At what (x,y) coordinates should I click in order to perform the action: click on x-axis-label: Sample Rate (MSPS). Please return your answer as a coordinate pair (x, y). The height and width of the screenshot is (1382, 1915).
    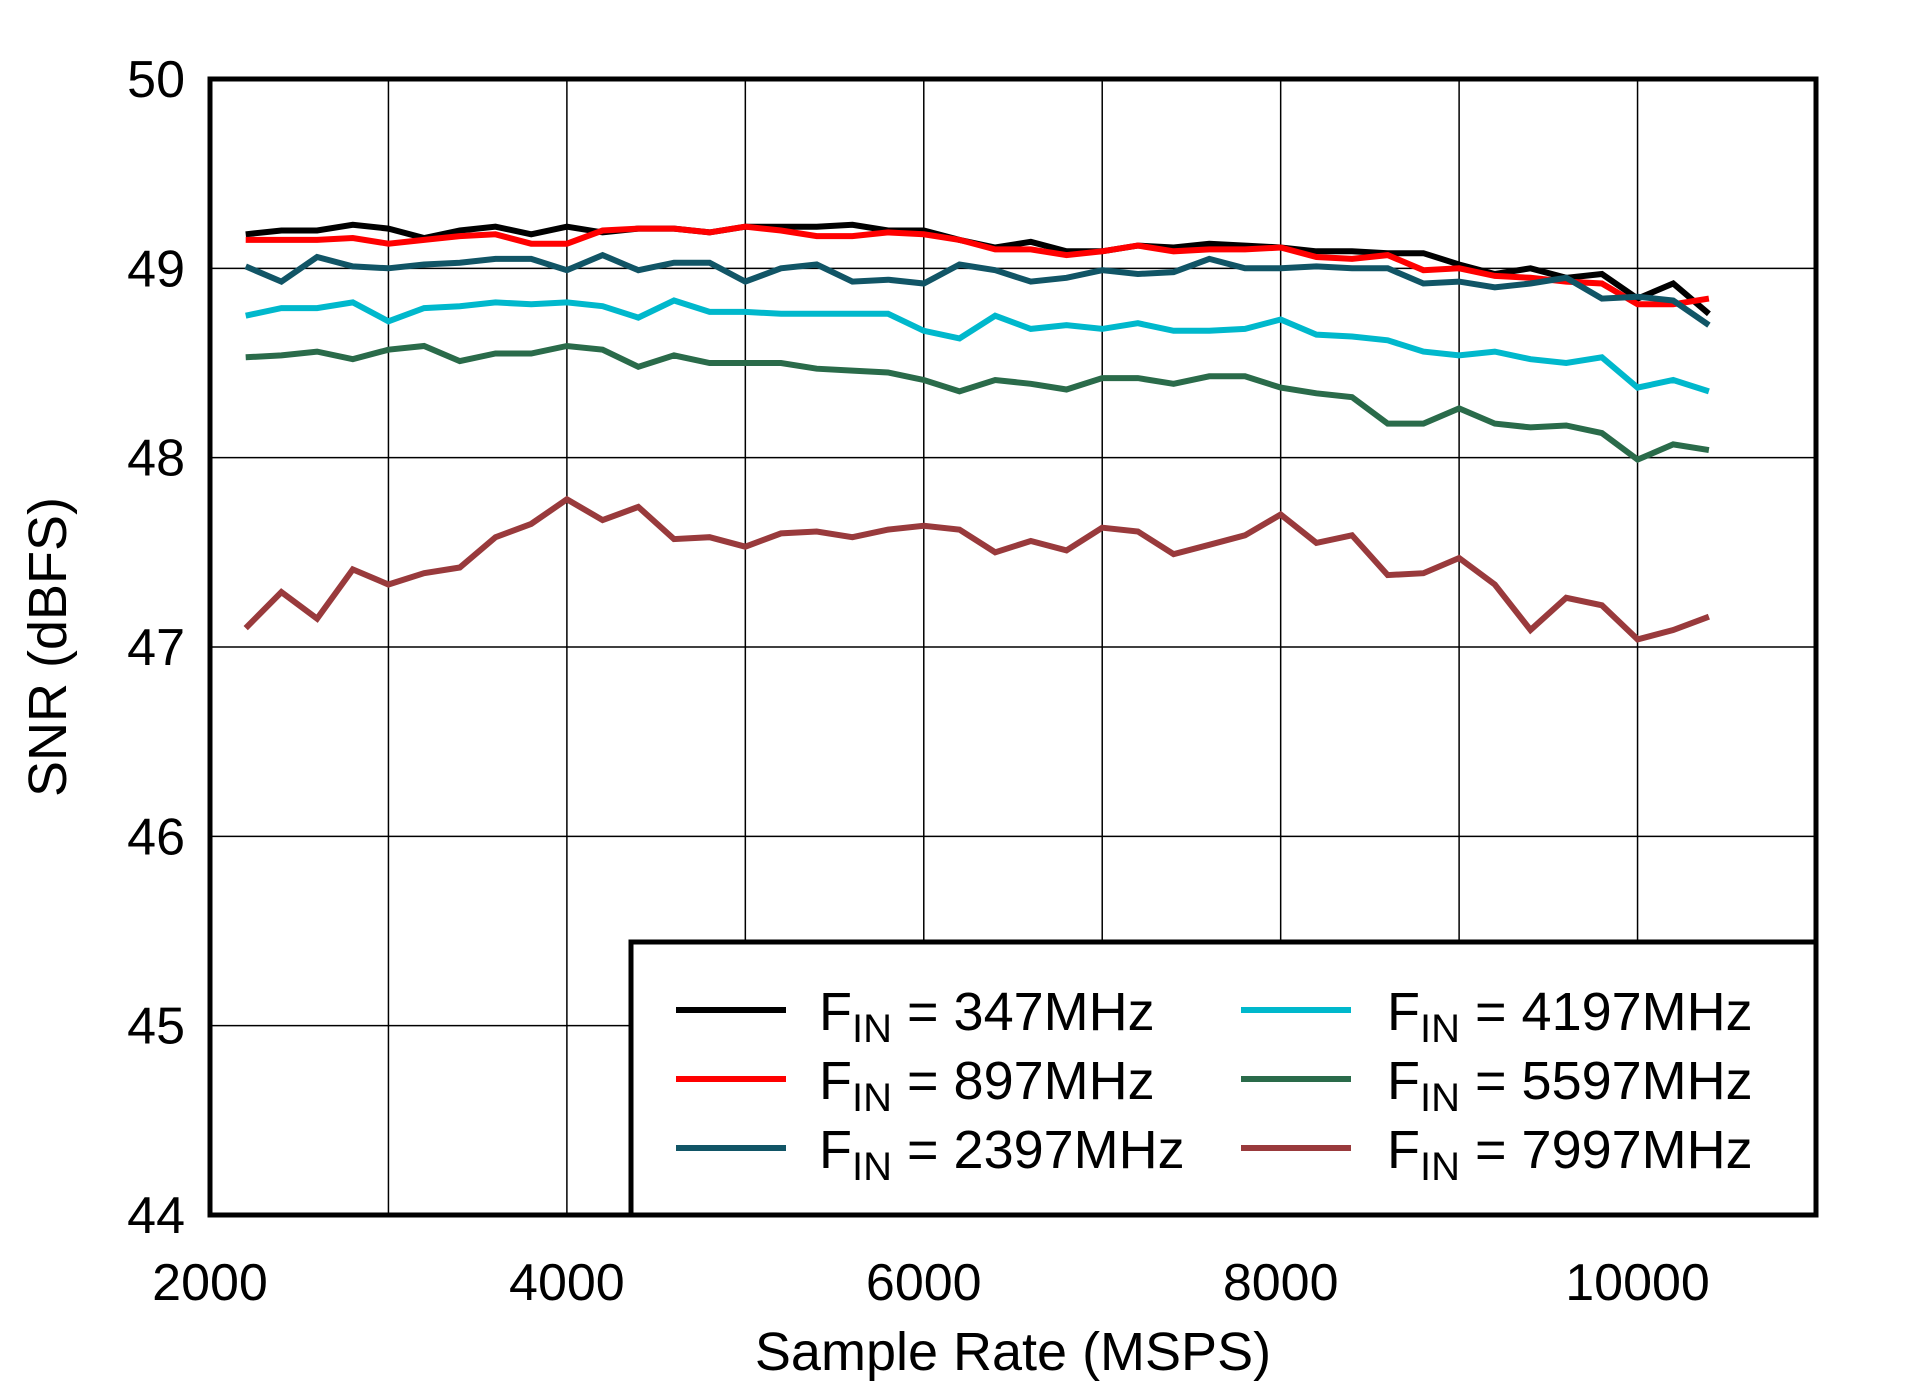
    Looking at the image, I should click on (1013, 1352).